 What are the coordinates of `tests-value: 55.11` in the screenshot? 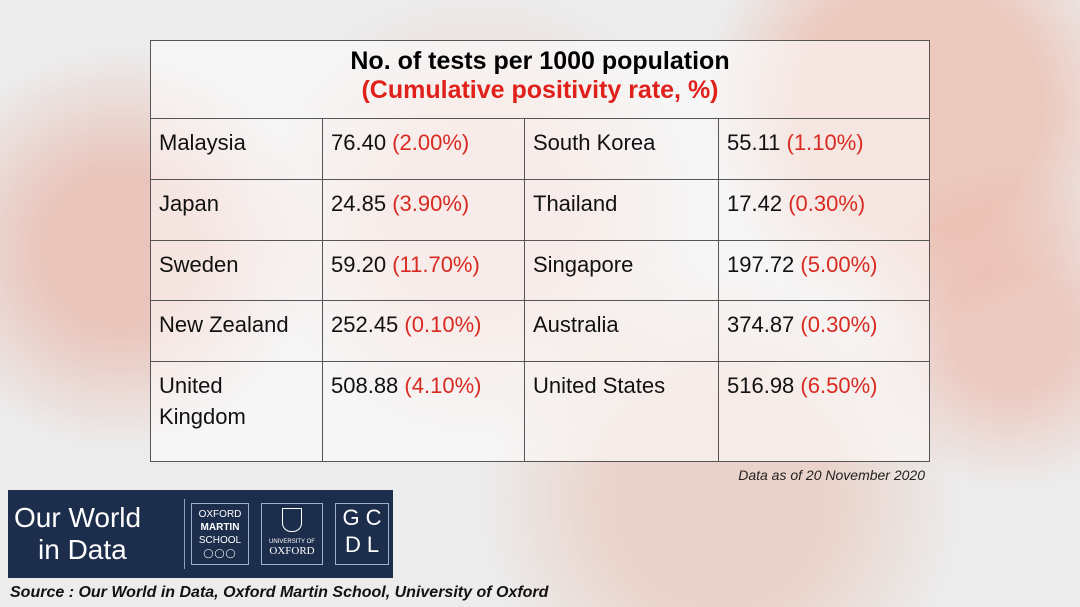 It's located at (754, 142).